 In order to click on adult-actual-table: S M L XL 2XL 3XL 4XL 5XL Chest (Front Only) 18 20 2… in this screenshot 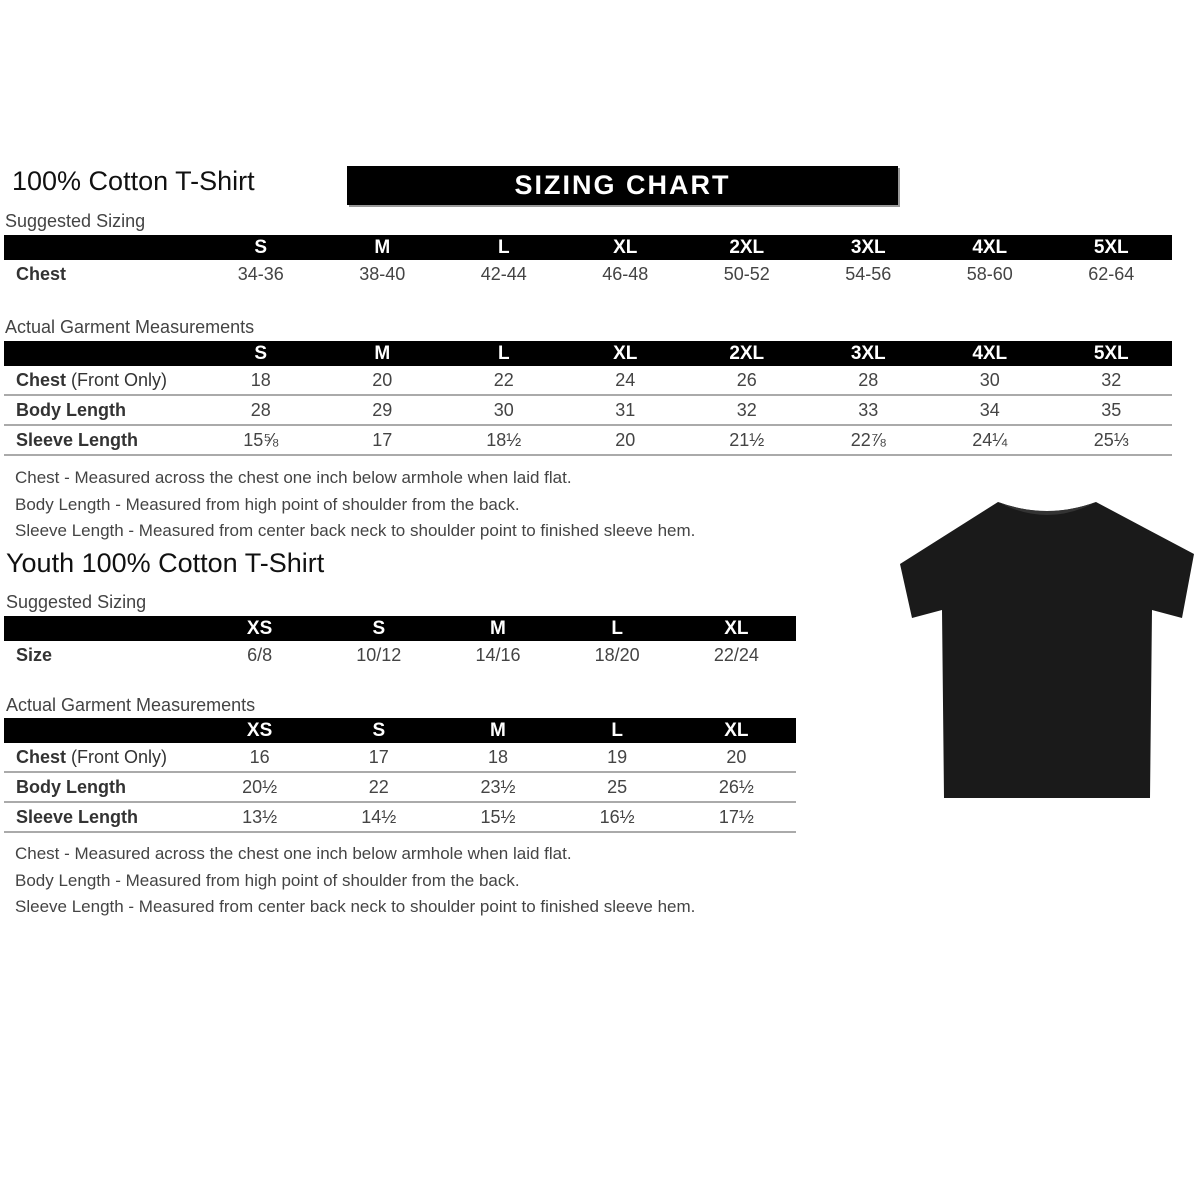, I will do `click(588, 398)`.